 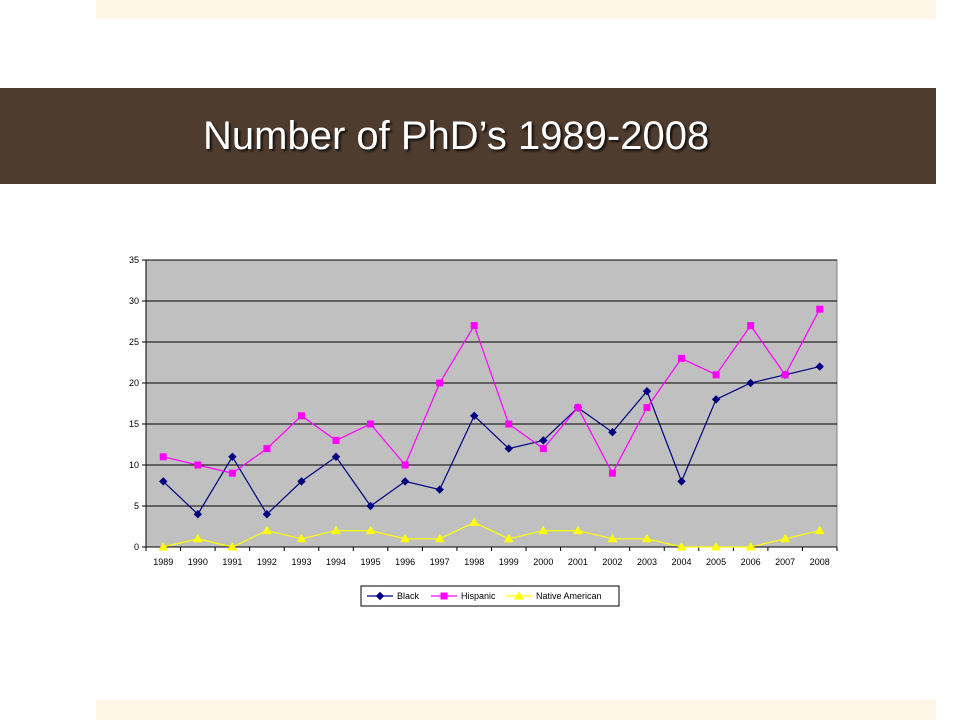 What do you see at coordinates (301, 562) in the screenshot?
I see `x-tick-label: 1993` at bounding box center [301, 562].